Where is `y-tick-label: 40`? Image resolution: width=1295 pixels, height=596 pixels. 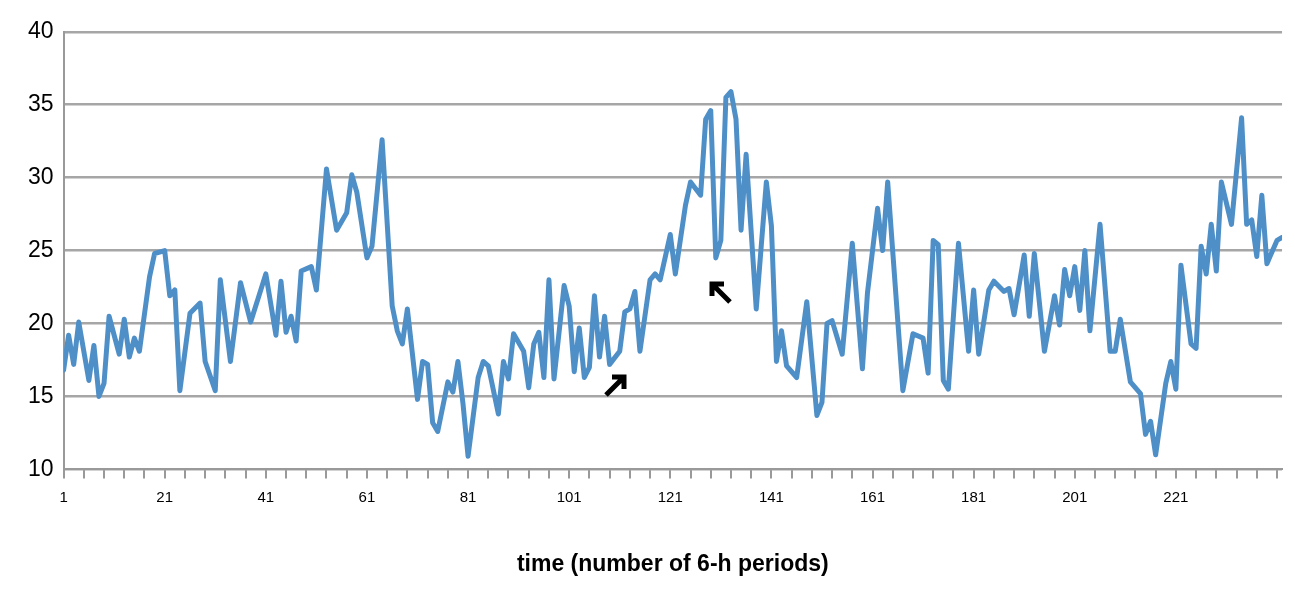 y-tick-label: 40 is located at coordinates (40, 30).